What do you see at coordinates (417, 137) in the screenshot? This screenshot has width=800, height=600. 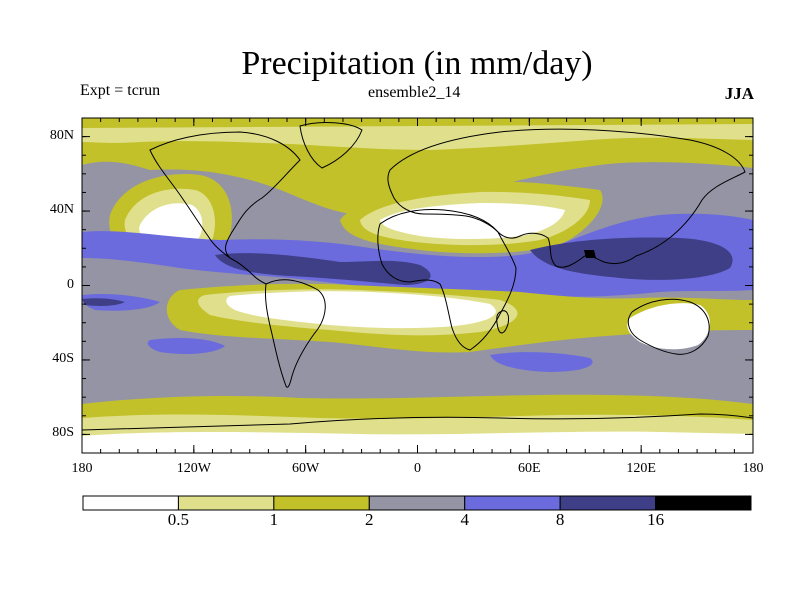 I see `precip-band-05-1-north` at bounding box center [417, 137].